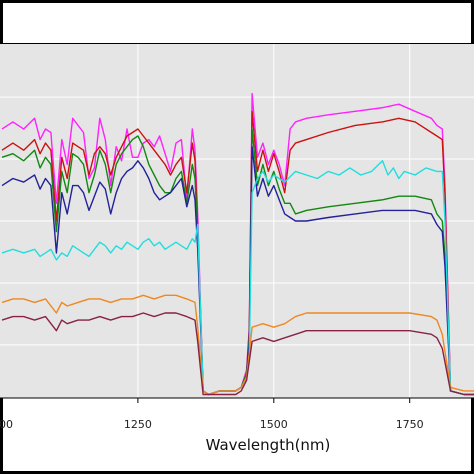 This screenshot has height=474, width=474. Describe the element at coordinates (410, 424) in the screenshot. I see `x-tick-label-1750: 1750` at that location.